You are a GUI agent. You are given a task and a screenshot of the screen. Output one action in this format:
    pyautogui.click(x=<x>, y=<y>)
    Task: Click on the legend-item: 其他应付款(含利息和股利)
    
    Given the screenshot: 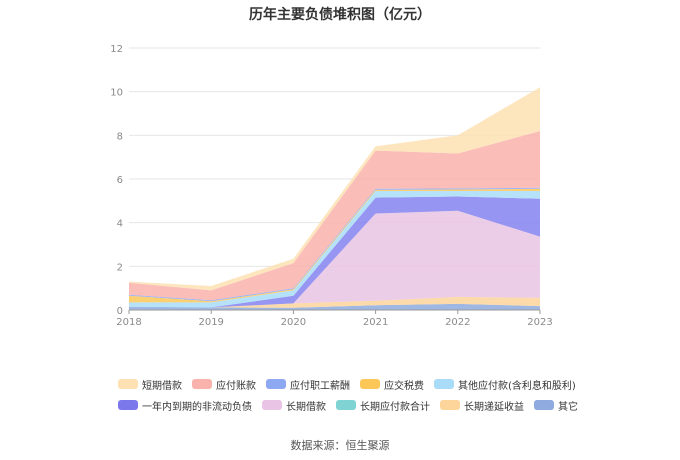 What is the action you would take?
    pyautogui.click(x=505, y=384)
    